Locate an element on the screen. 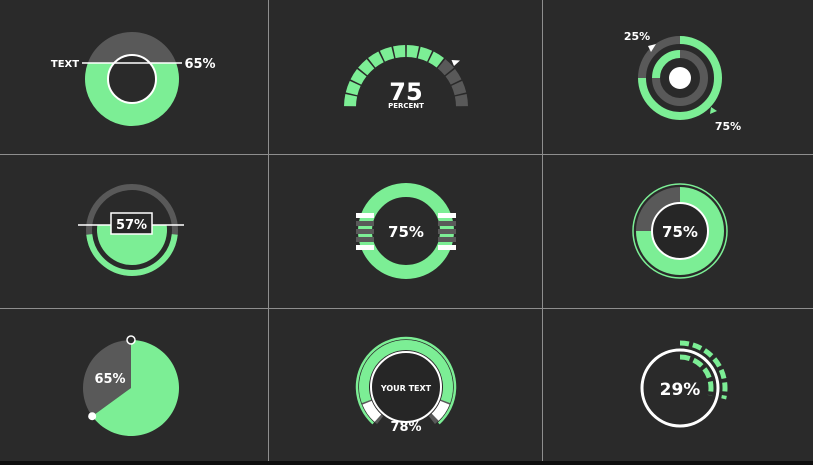 This screenshot has height=465, width=813. w9-dashed-arc-inner is located at coordinates (696, 375).